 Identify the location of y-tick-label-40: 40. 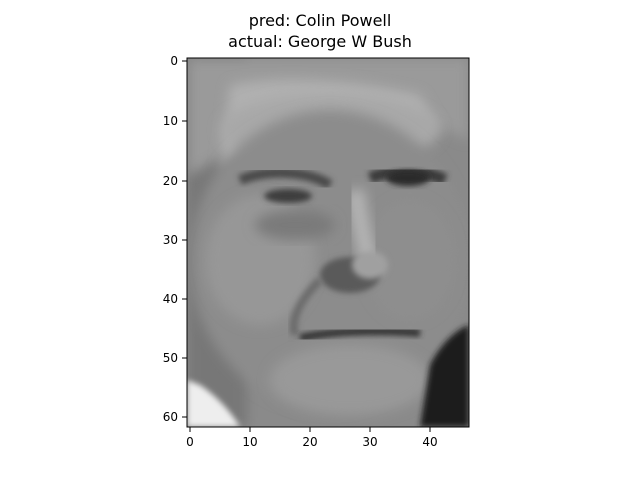
(170, 299).